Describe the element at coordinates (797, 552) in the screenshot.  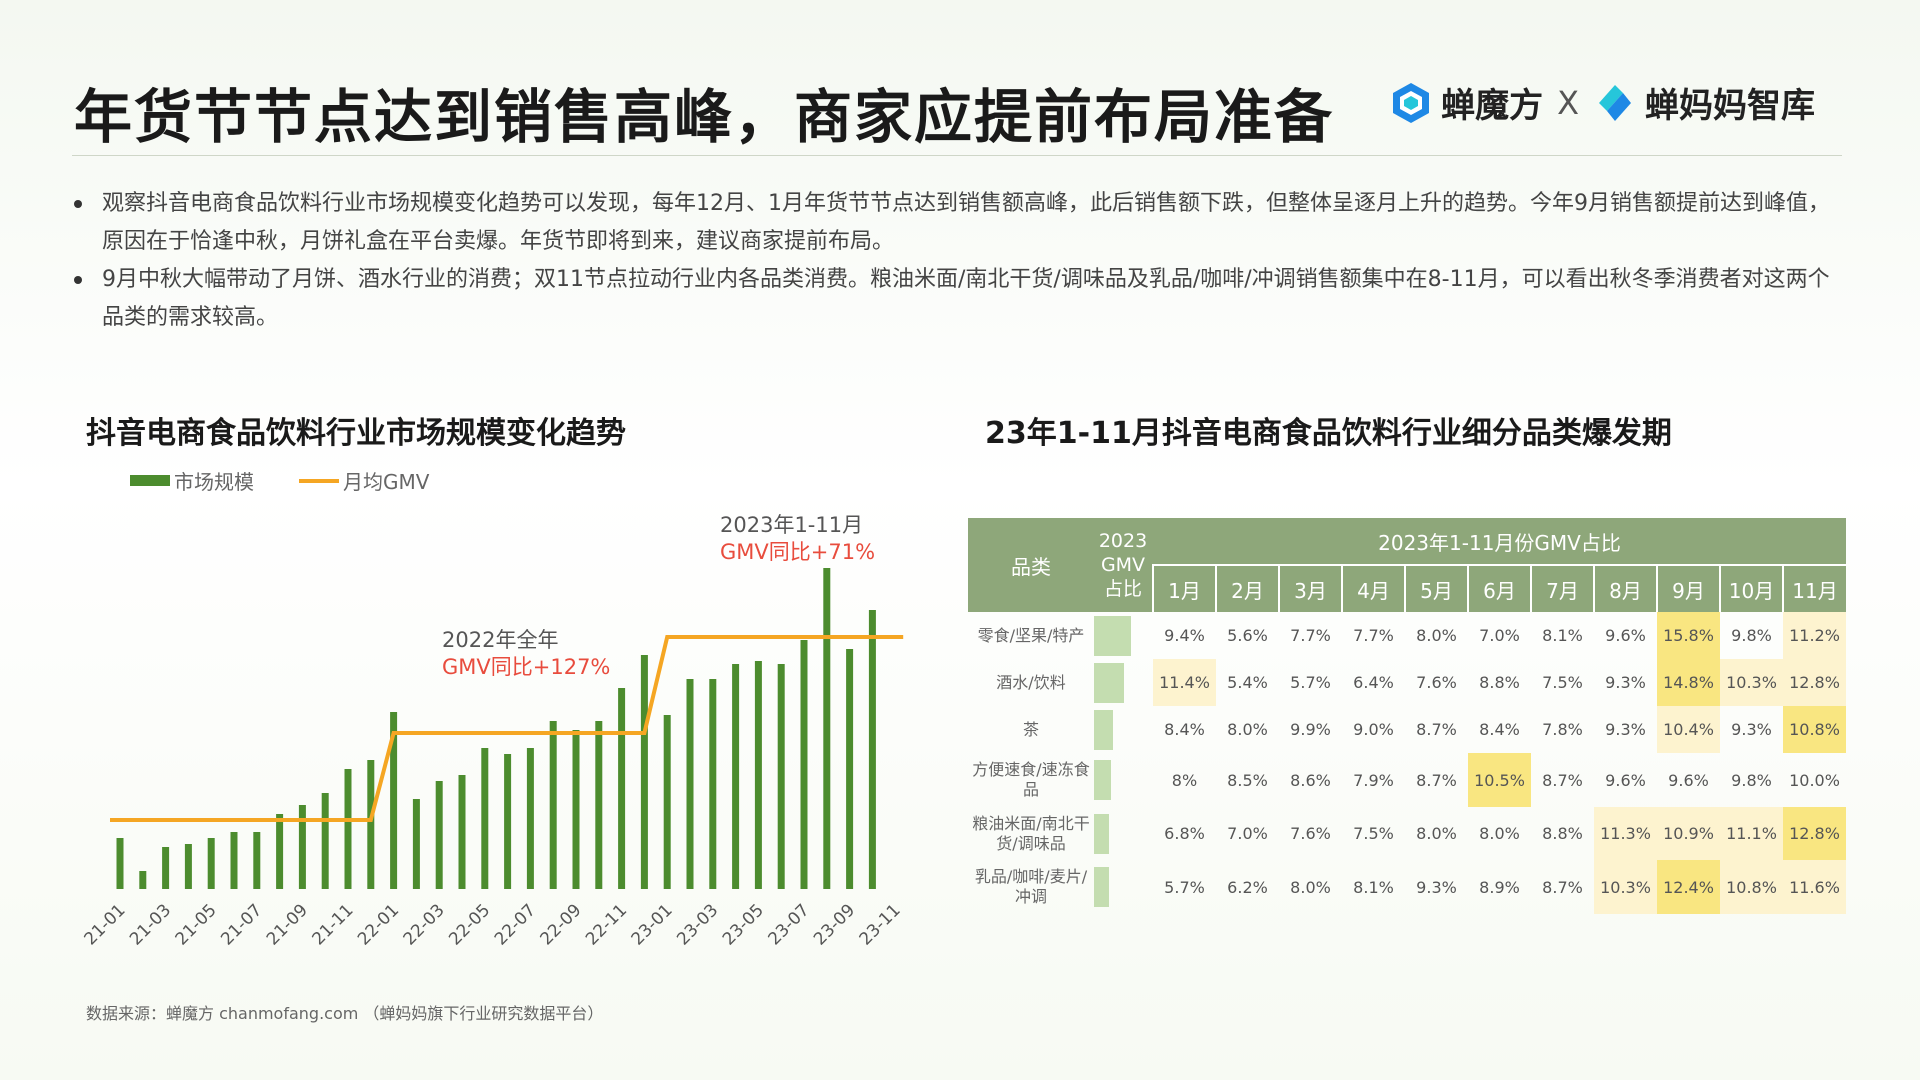
I see `annotation-growth: GMV同比+71%` at that location.